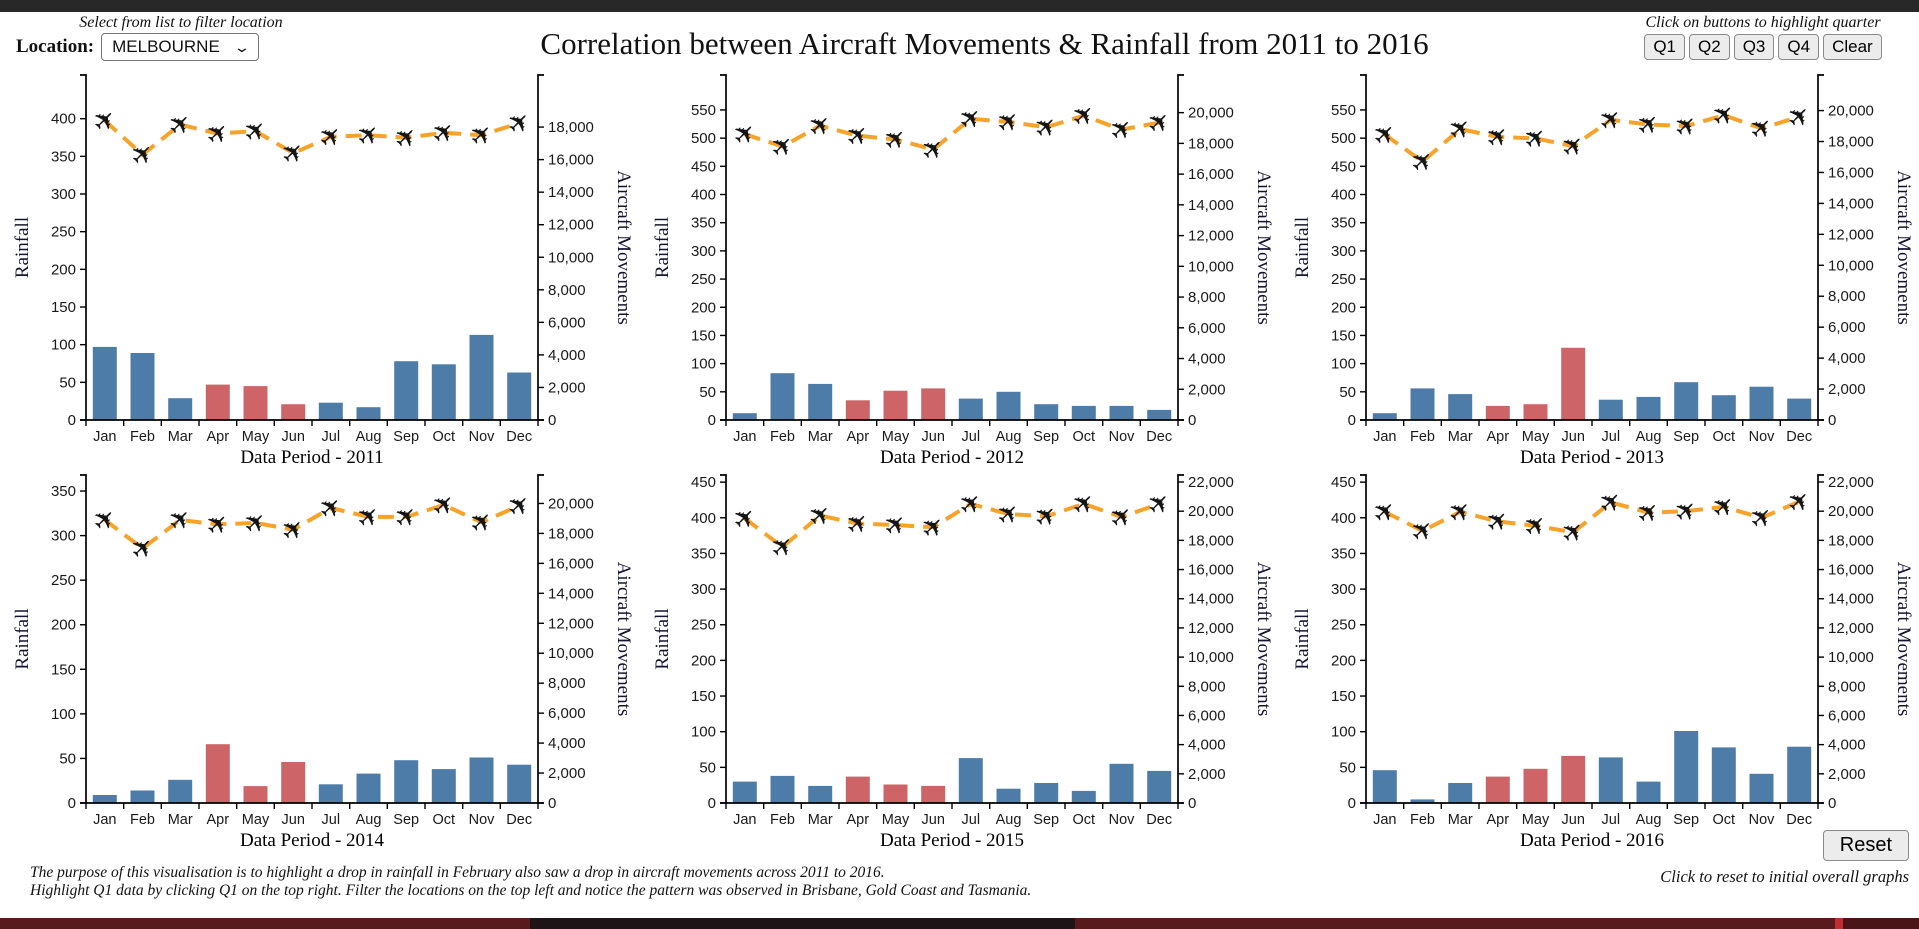  Describe the element at coordinates (1664, 47) in the screenshot. I see `q1-button: Q1` at that location.